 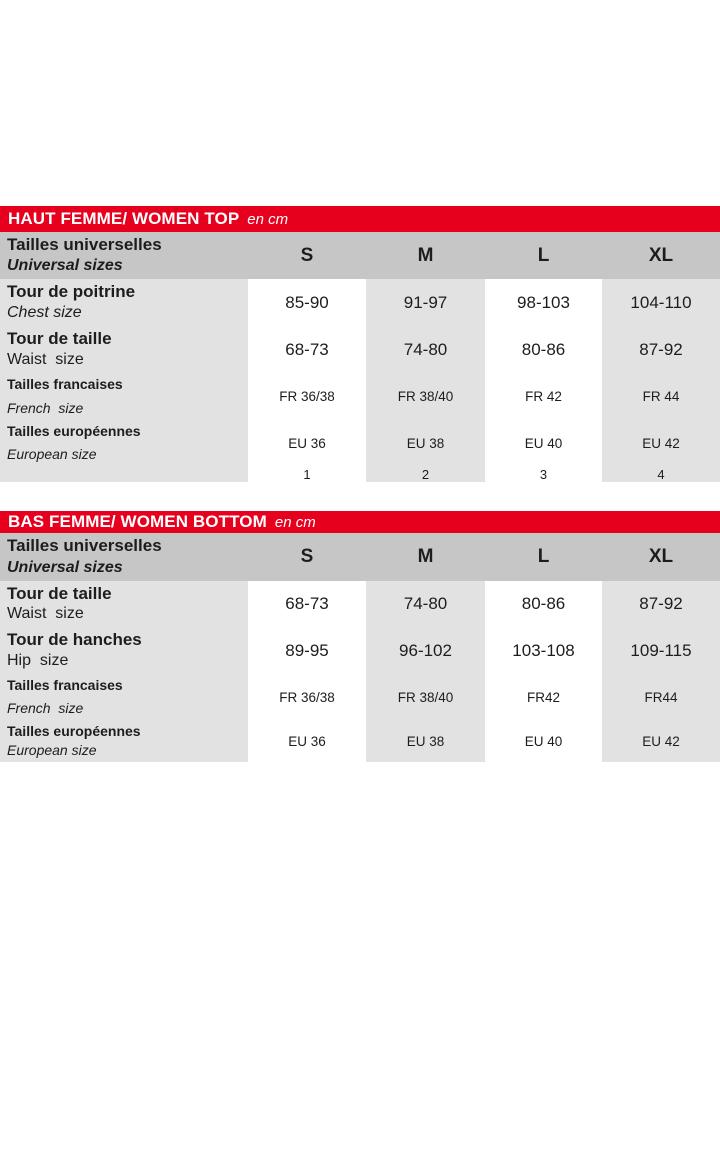 I want to click on size-value-cell: 2, so click(x=425, y=474).